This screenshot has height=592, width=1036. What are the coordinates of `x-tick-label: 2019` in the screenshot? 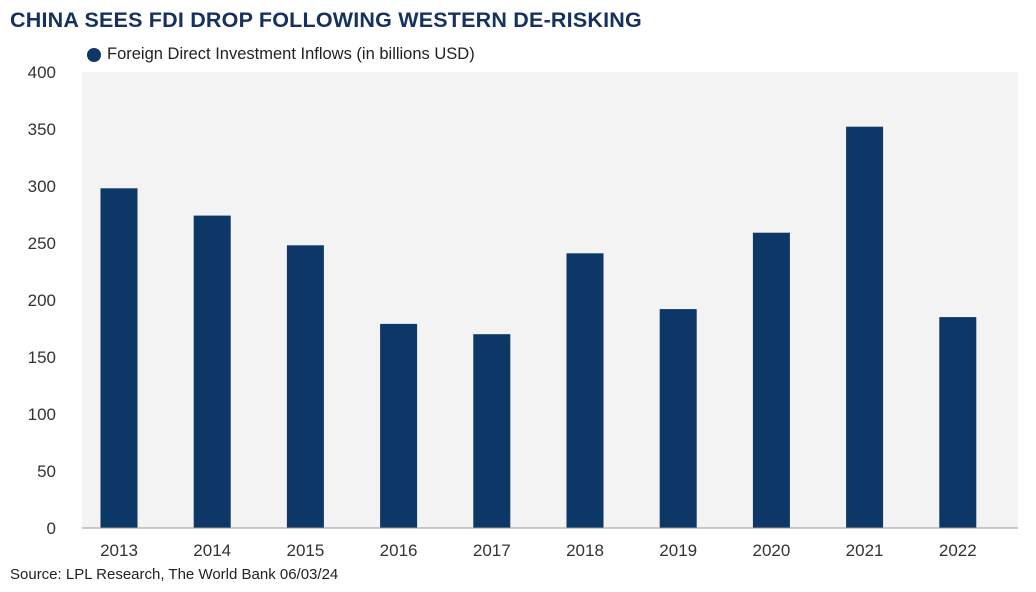 It's located at (678, 550).